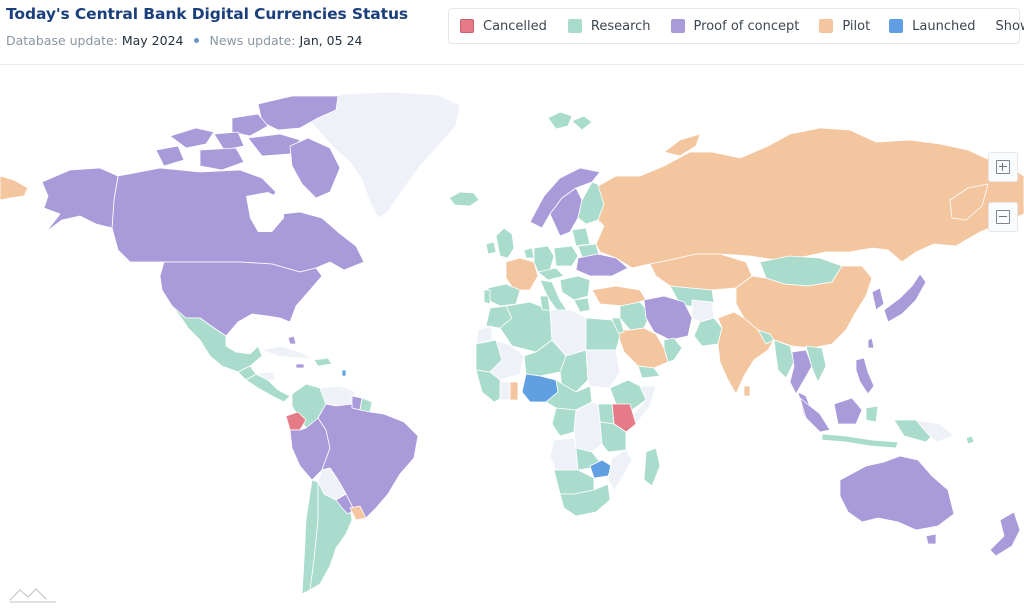 The height and width of the screenshot is (614, 1024). I want to click on country-russia, so click(809, 198).